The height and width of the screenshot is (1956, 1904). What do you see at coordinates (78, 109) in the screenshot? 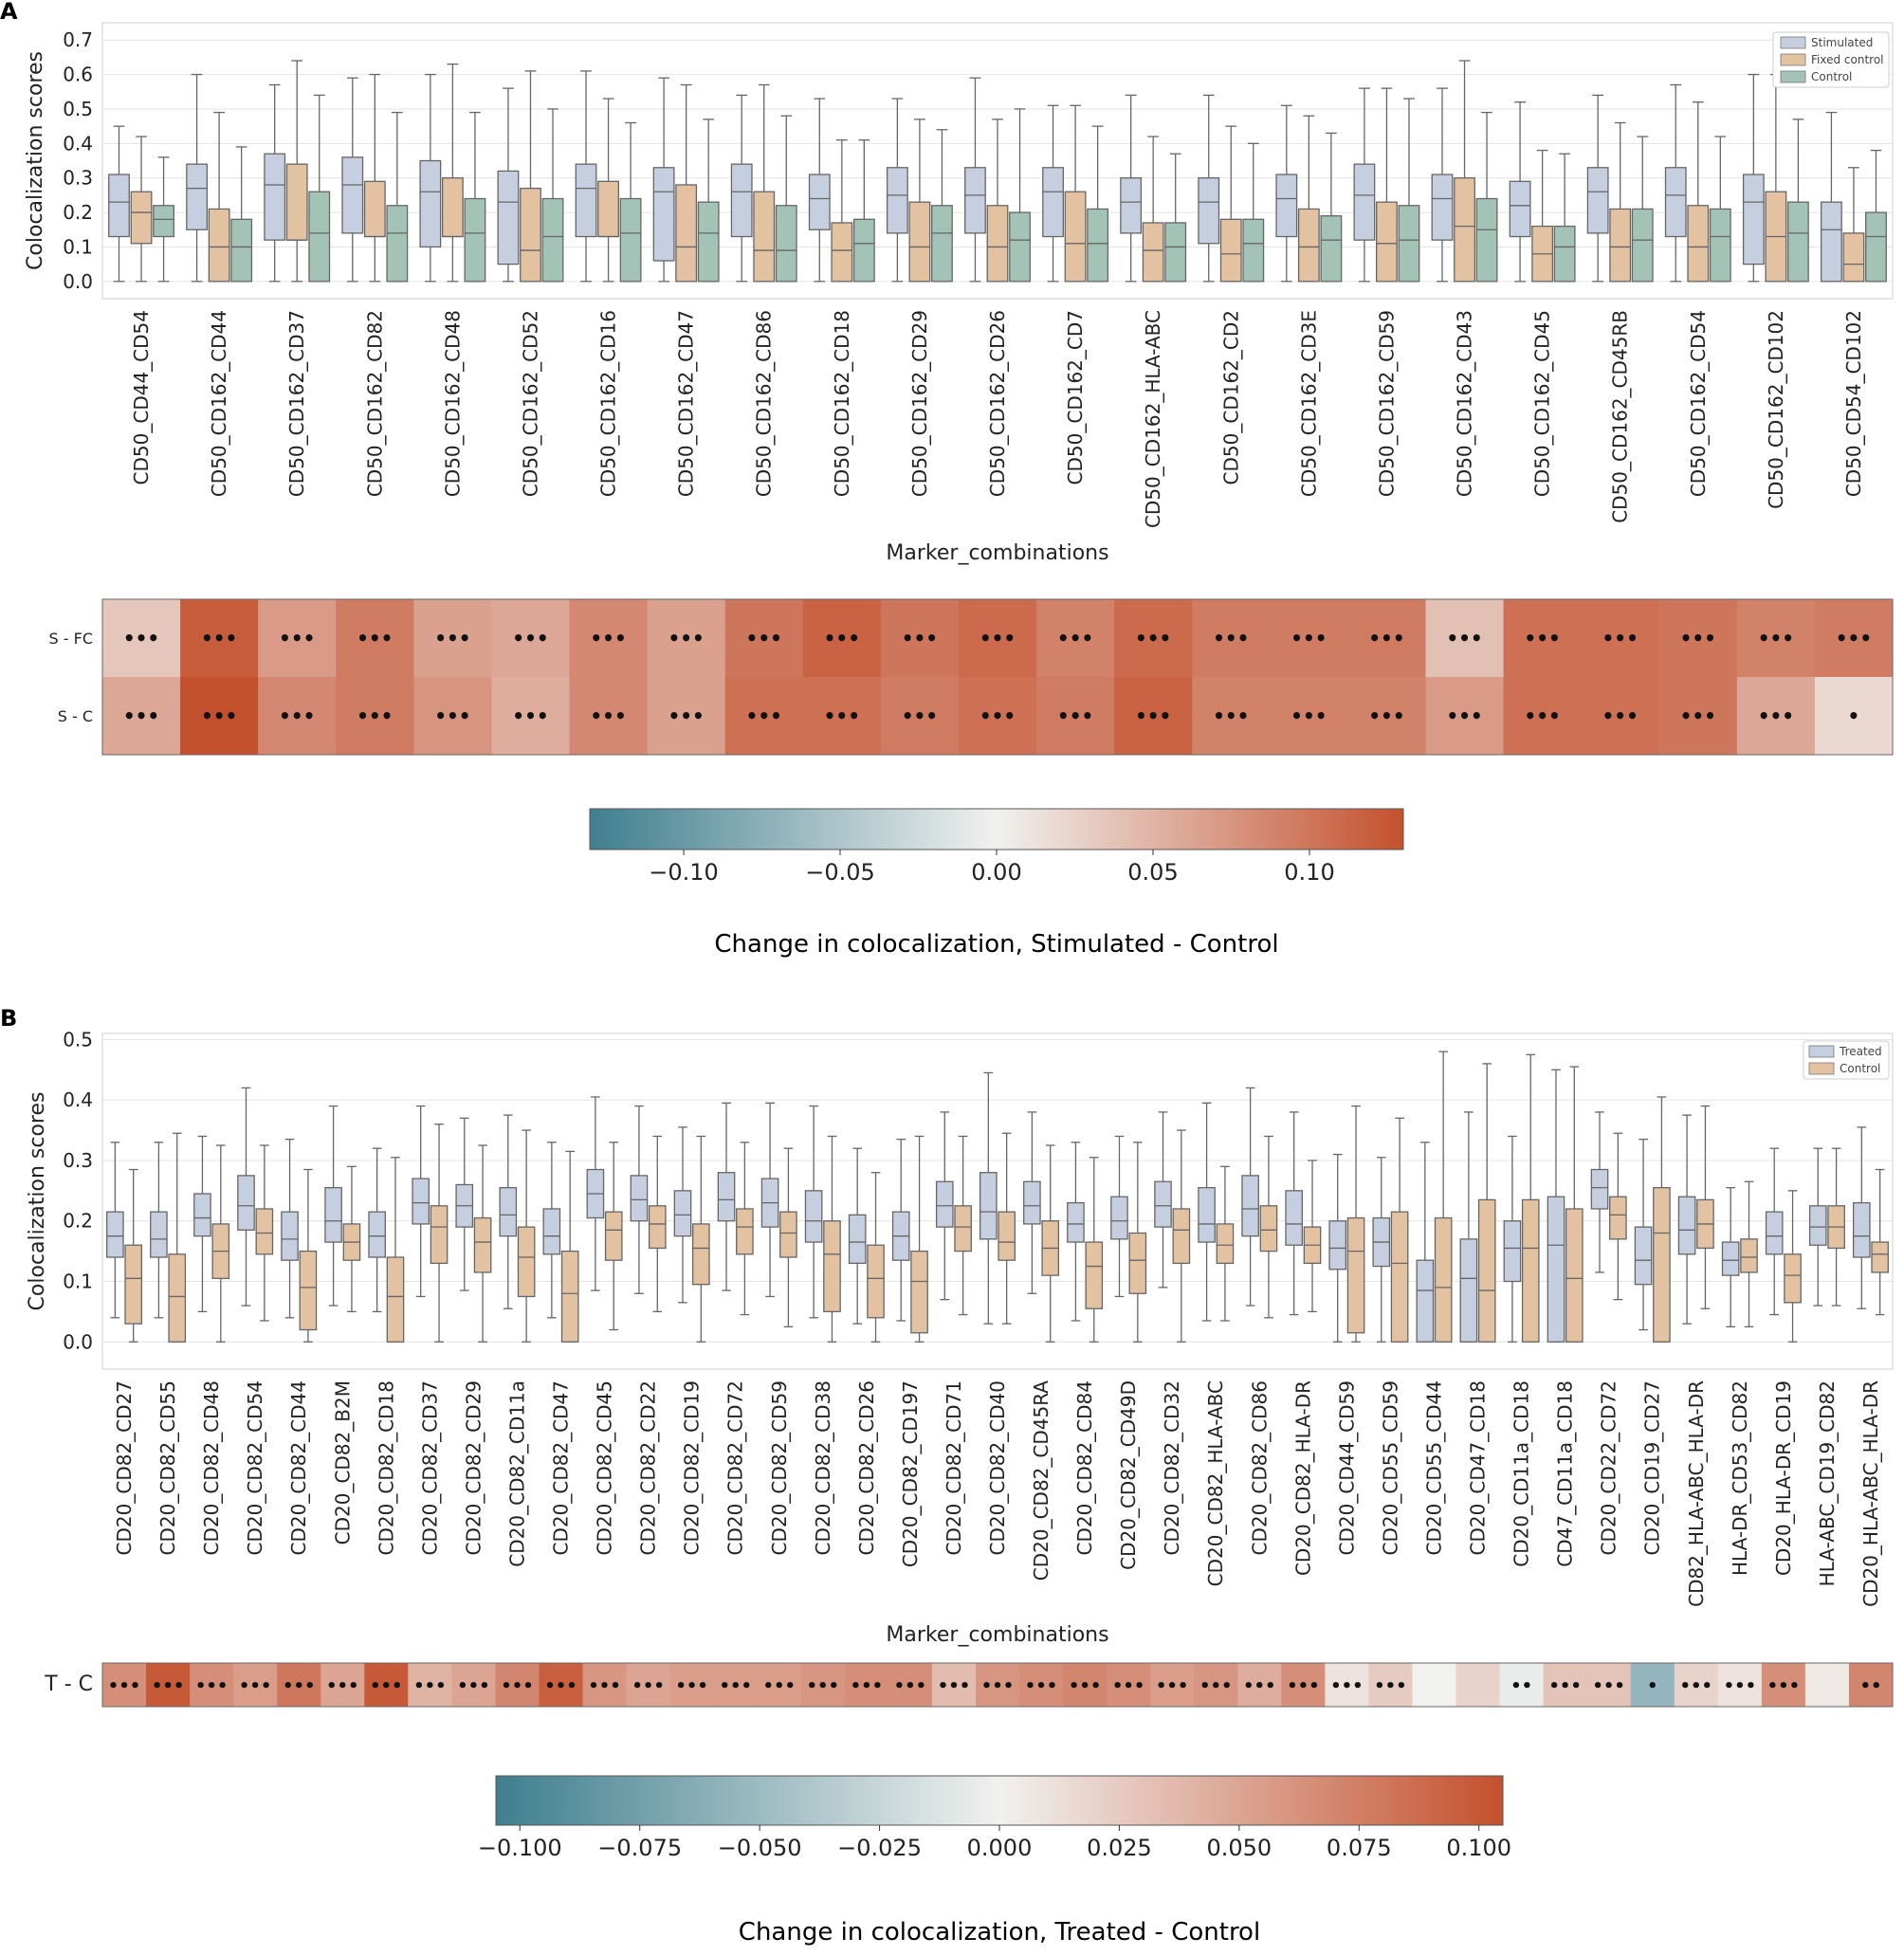
I see `y-tick-label: 0.5` at bounding box center [78, 109].